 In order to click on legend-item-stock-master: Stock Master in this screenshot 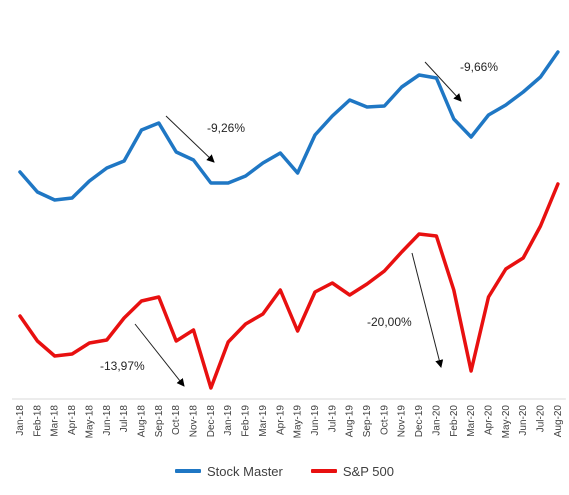, I will do `click(229, 471)`.